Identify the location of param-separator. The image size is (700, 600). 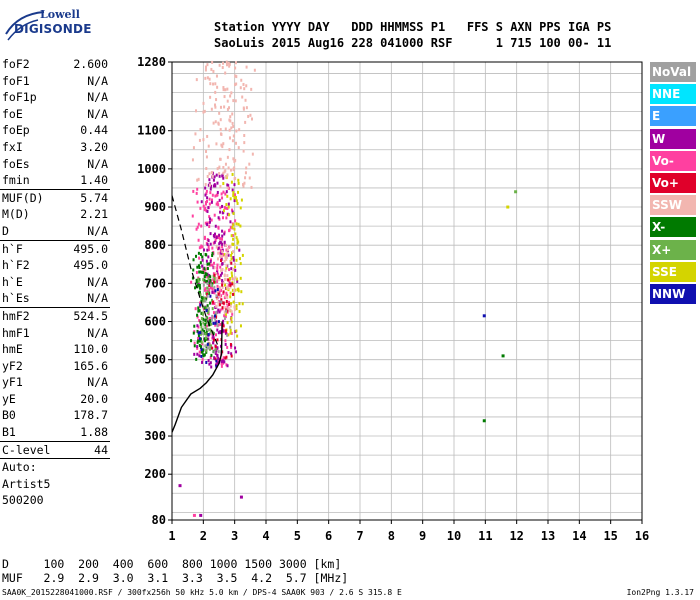
(55, 307).